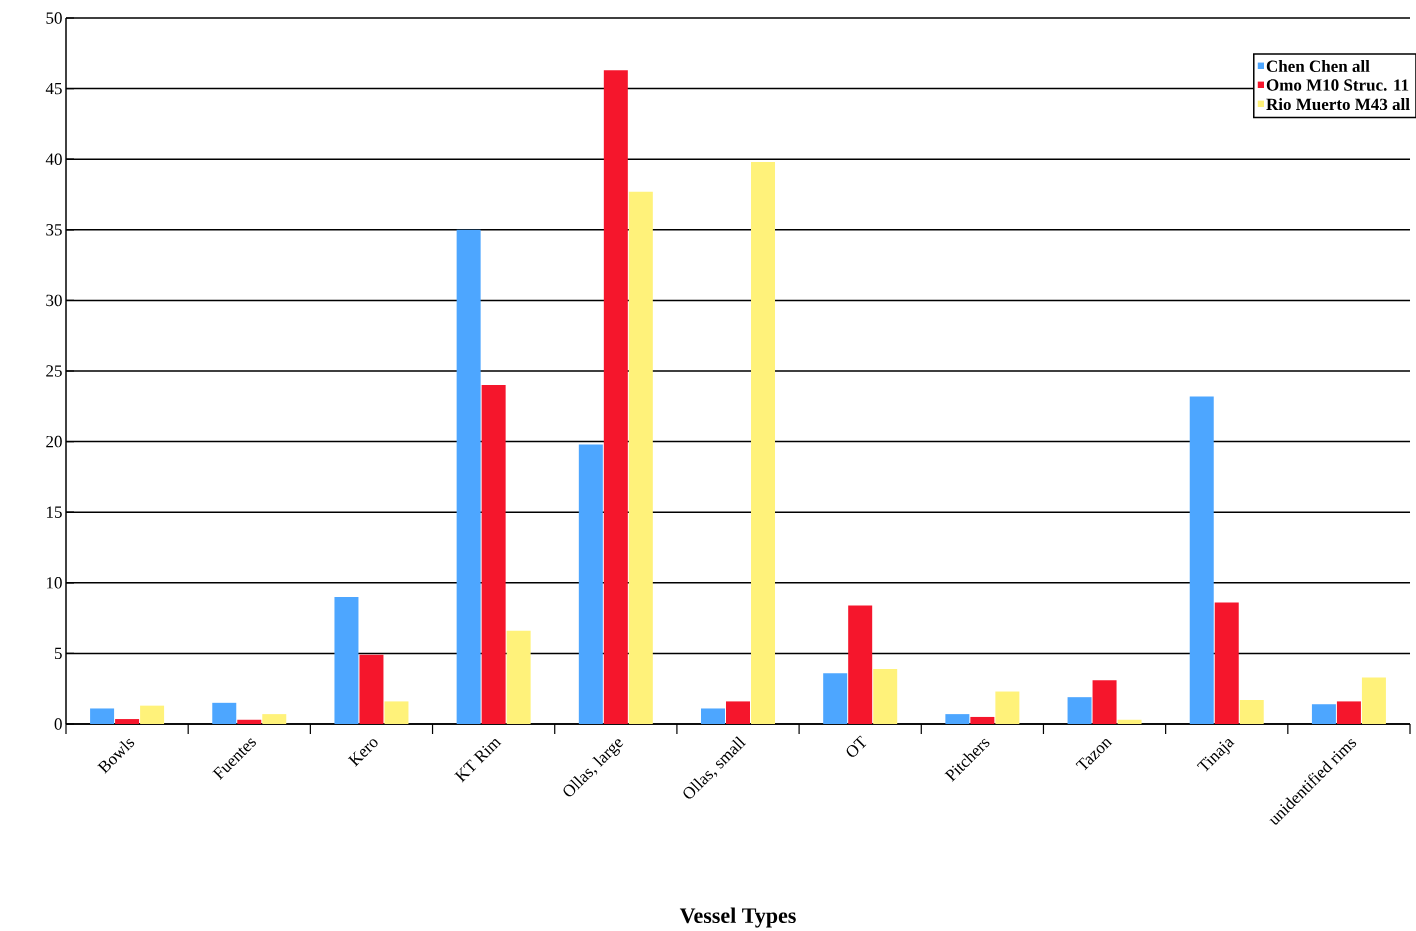 The height and width of the screenshot is (931, 1416). I want to click on legend-label: Chen Chen all, so click(1318, 66).